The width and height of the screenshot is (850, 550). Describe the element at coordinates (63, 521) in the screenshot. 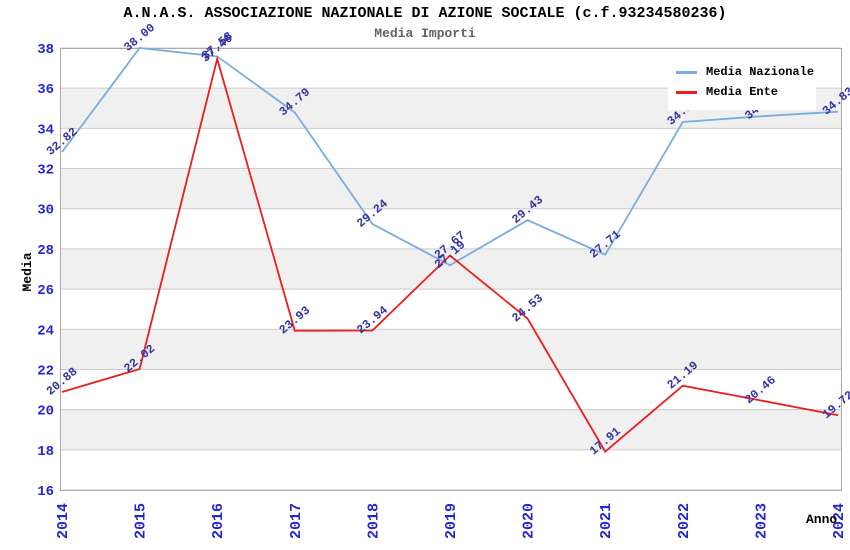

I see `svg-text: 2014` at that location.